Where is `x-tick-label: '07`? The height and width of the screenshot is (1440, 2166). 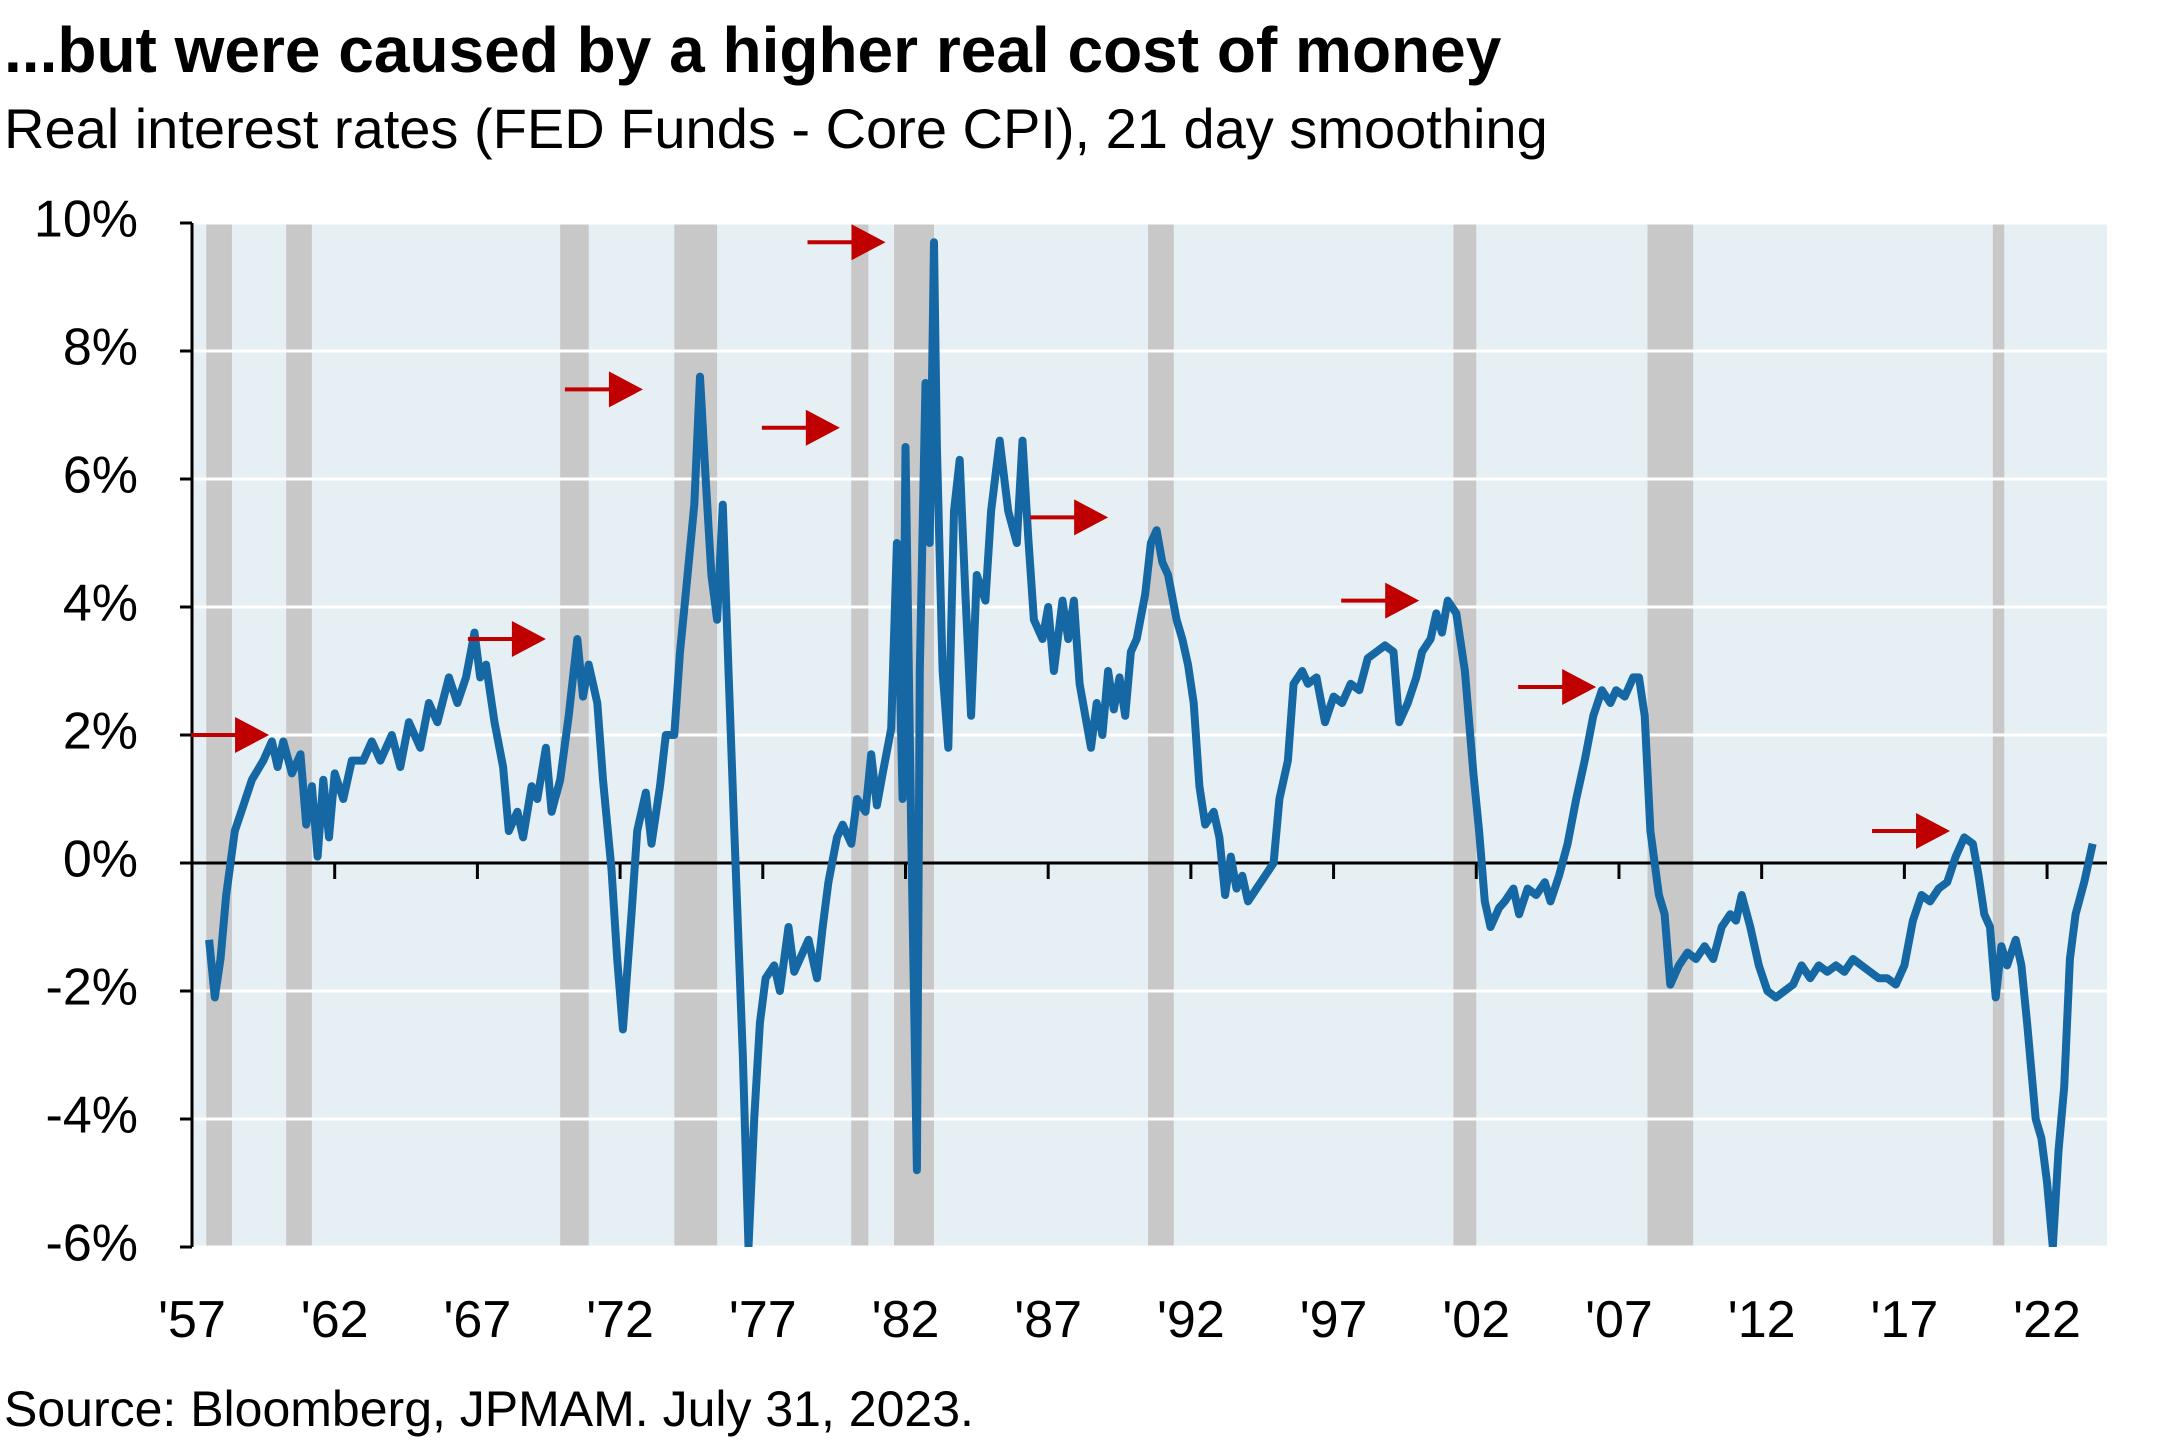 x-tick-label: '07 is located at coordinates (1619, 1320).